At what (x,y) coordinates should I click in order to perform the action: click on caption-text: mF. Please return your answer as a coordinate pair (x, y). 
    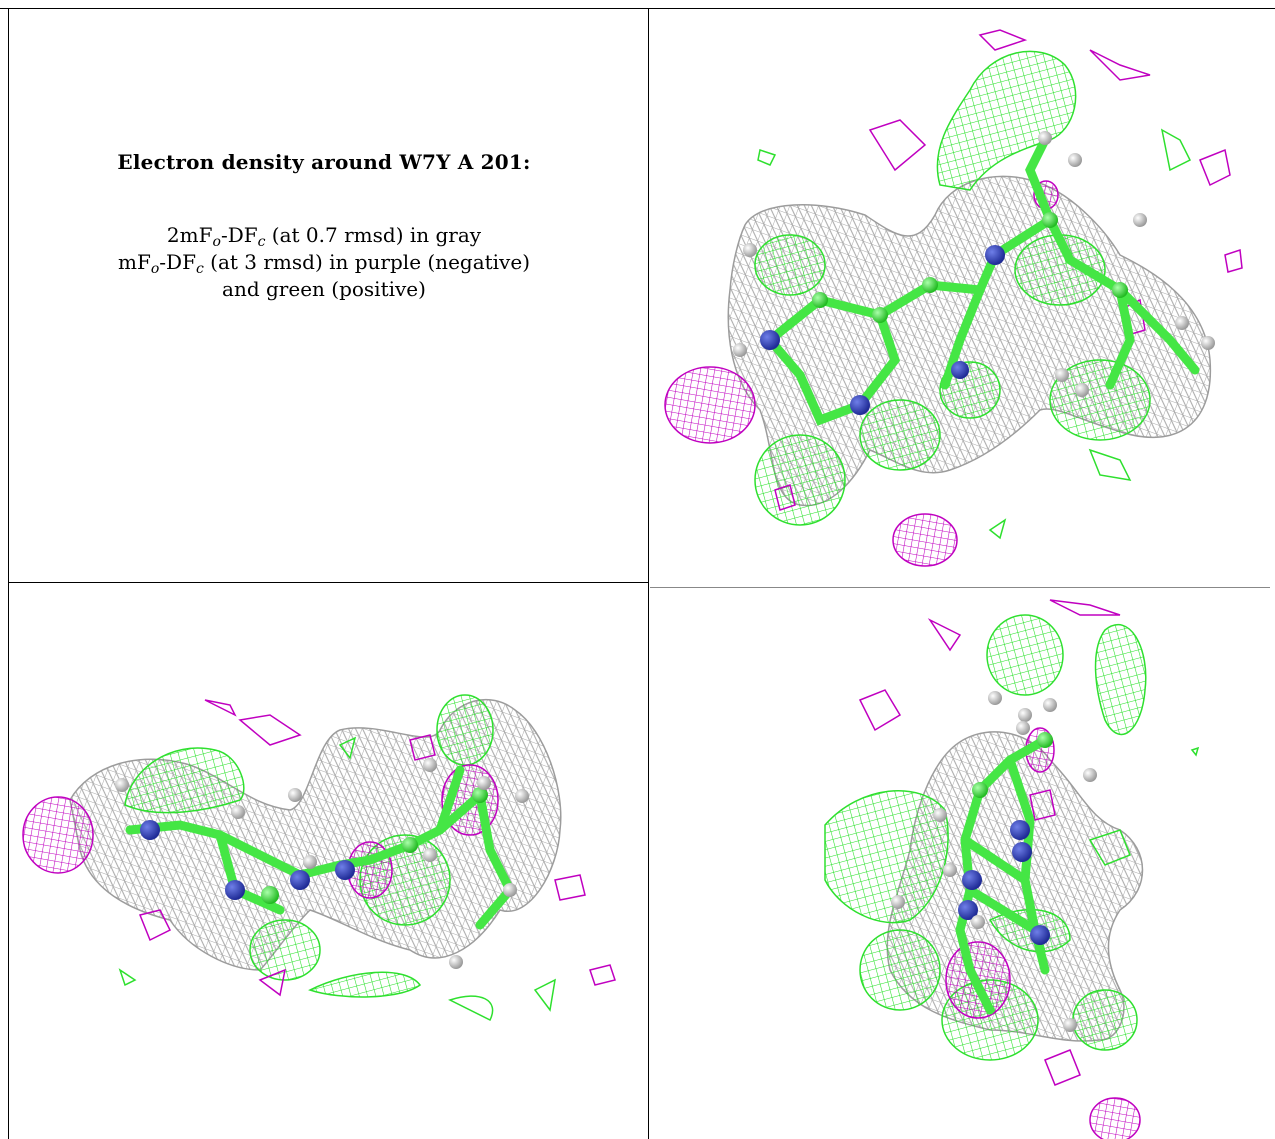
    Looking at the image, I should click on (134, 262).